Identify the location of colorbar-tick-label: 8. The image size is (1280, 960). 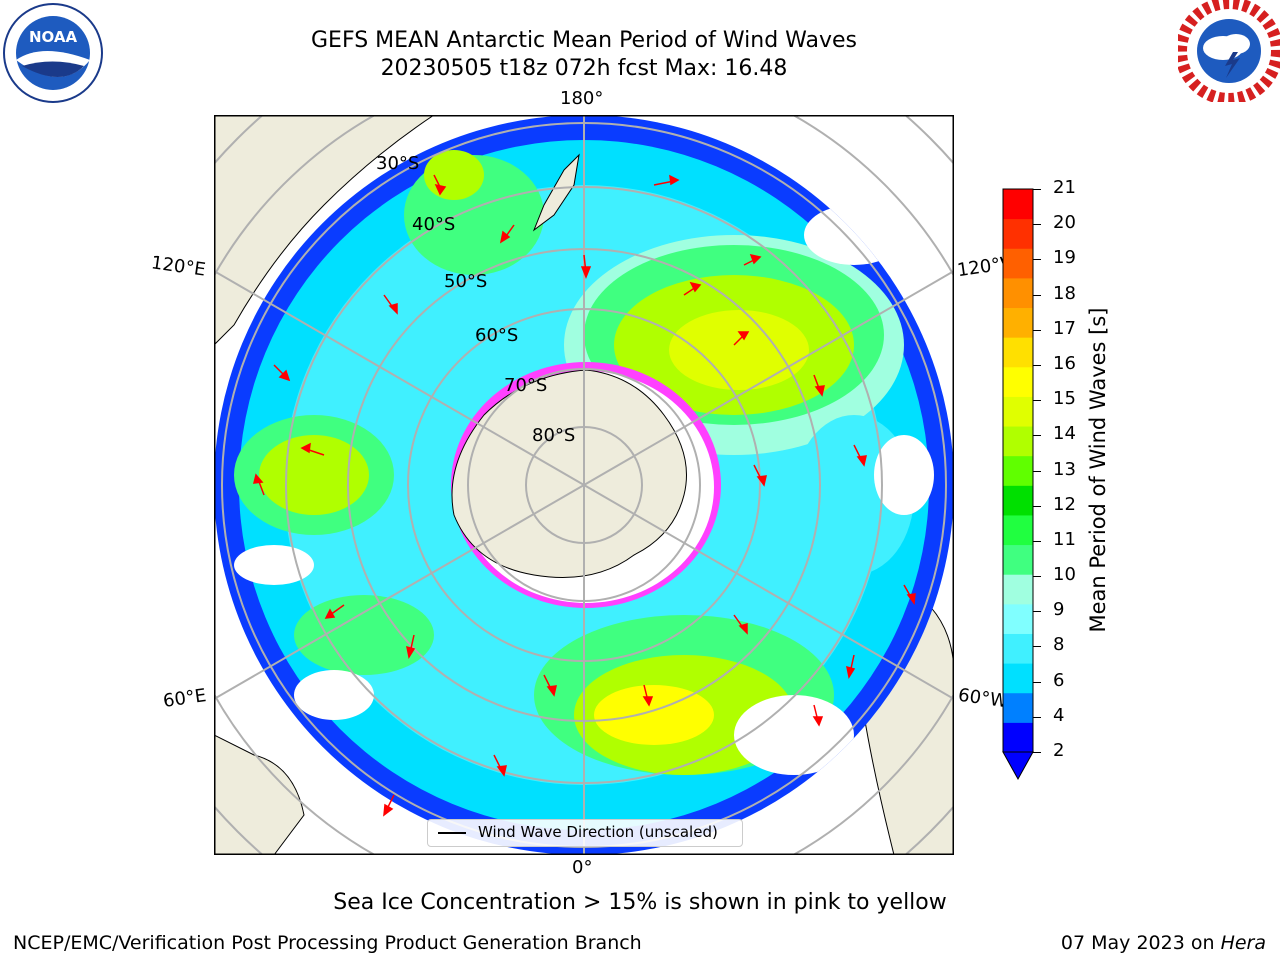
(1059, 645).